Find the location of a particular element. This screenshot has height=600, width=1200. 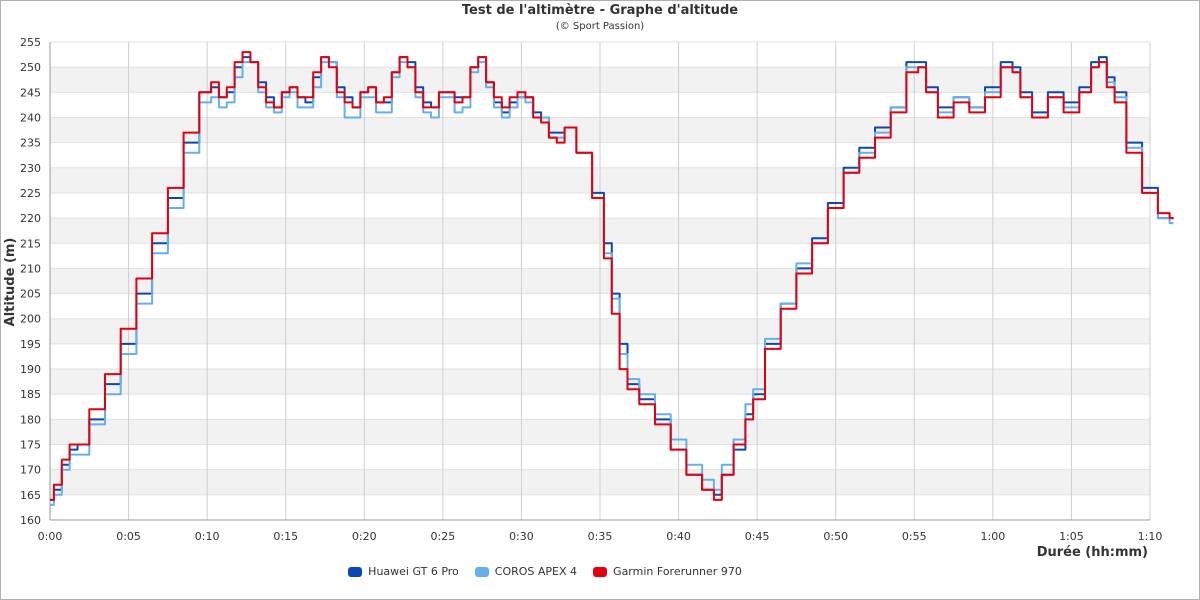

y-tick-label: 180 is located at coordinates (30, 419).